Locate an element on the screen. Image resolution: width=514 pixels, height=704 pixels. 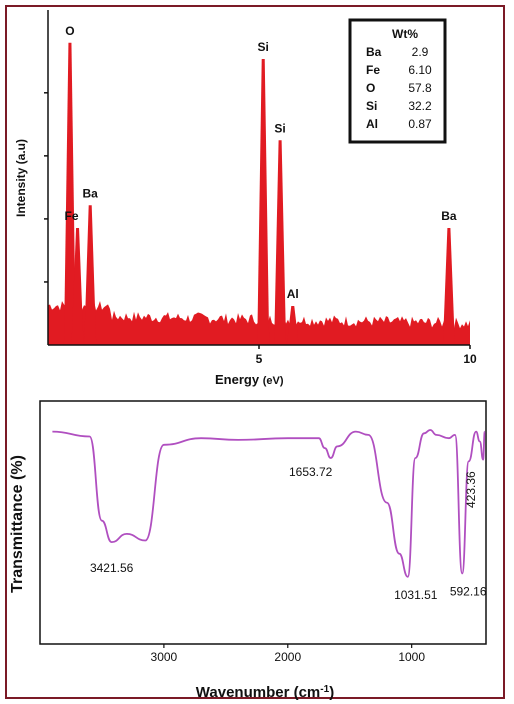
ftir-x-tick-label-3000: 3000 is located at coordinates (164, 657).